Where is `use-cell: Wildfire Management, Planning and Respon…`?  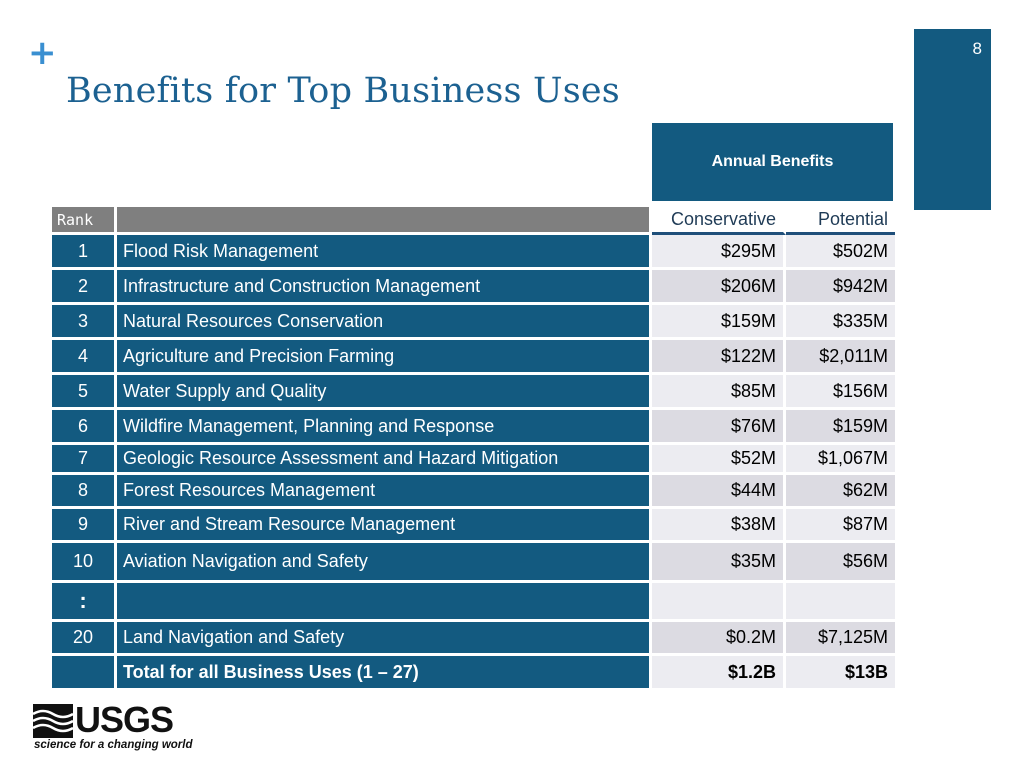
use-cell: Wildfire Management, Planning and Respon… is located at coordinates (384, 427).